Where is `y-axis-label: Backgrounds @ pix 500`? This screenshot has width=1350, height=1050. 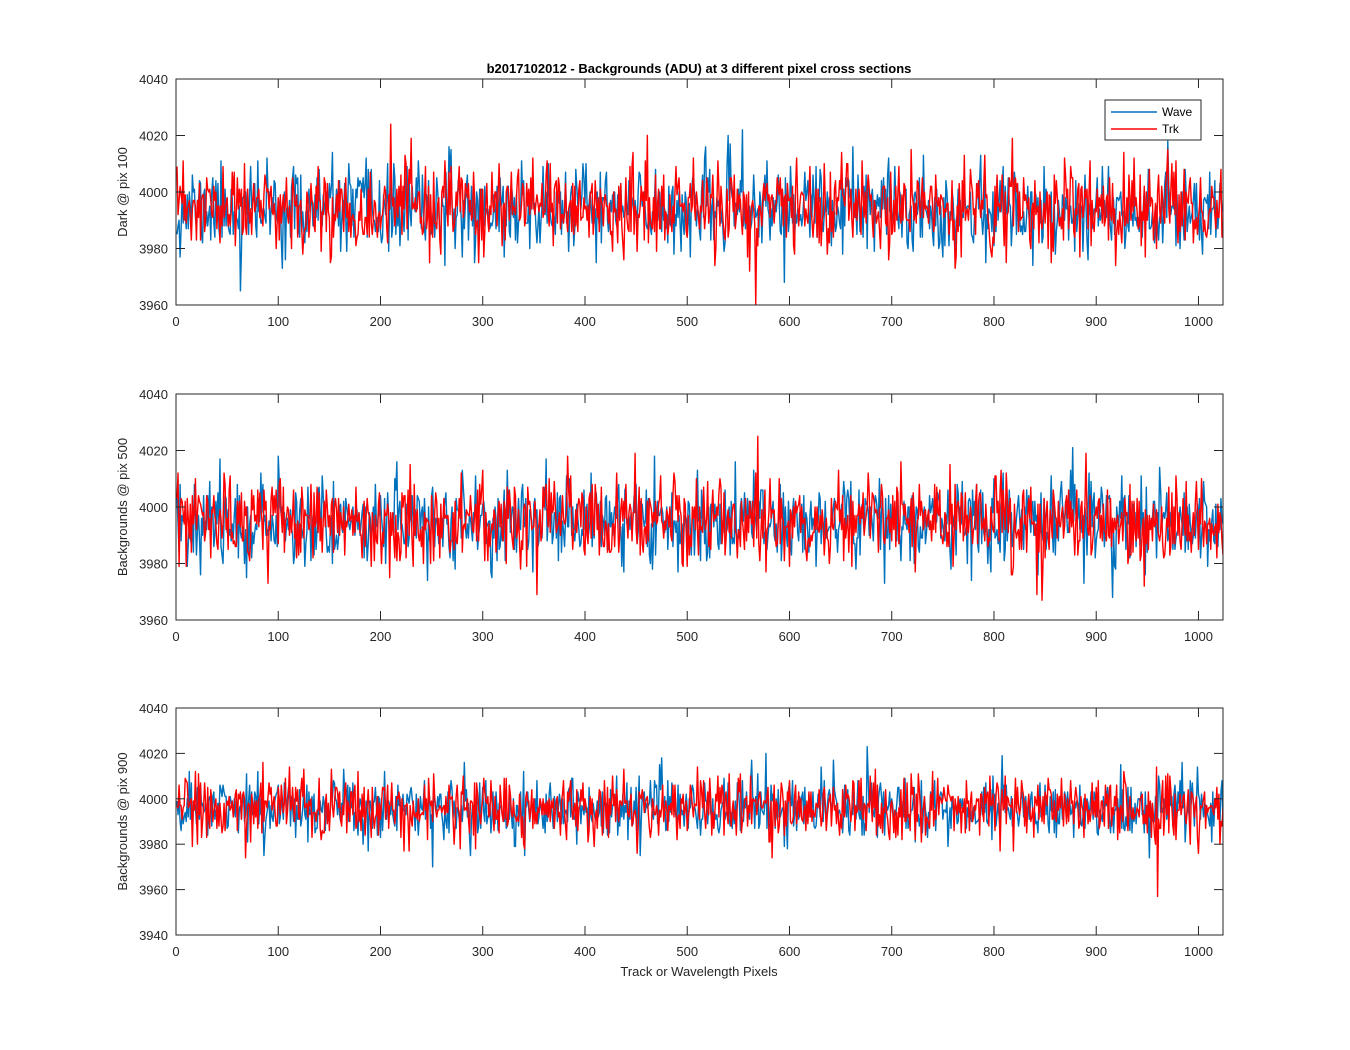
y-axis-label: Backgrounds @ pix 500 is located at coordinates (122, 507).